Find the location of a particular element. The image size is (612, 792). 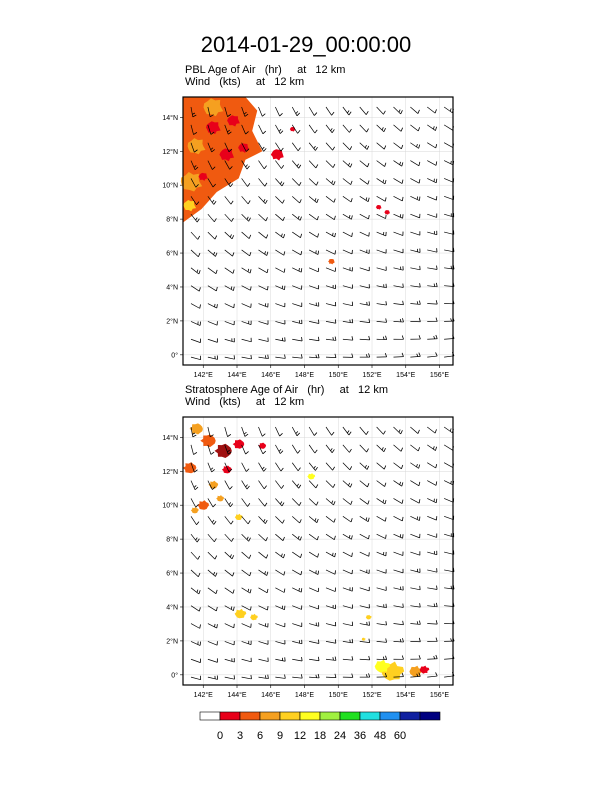

lon-tick-label: 148°E is located at coordinates (304, 375).